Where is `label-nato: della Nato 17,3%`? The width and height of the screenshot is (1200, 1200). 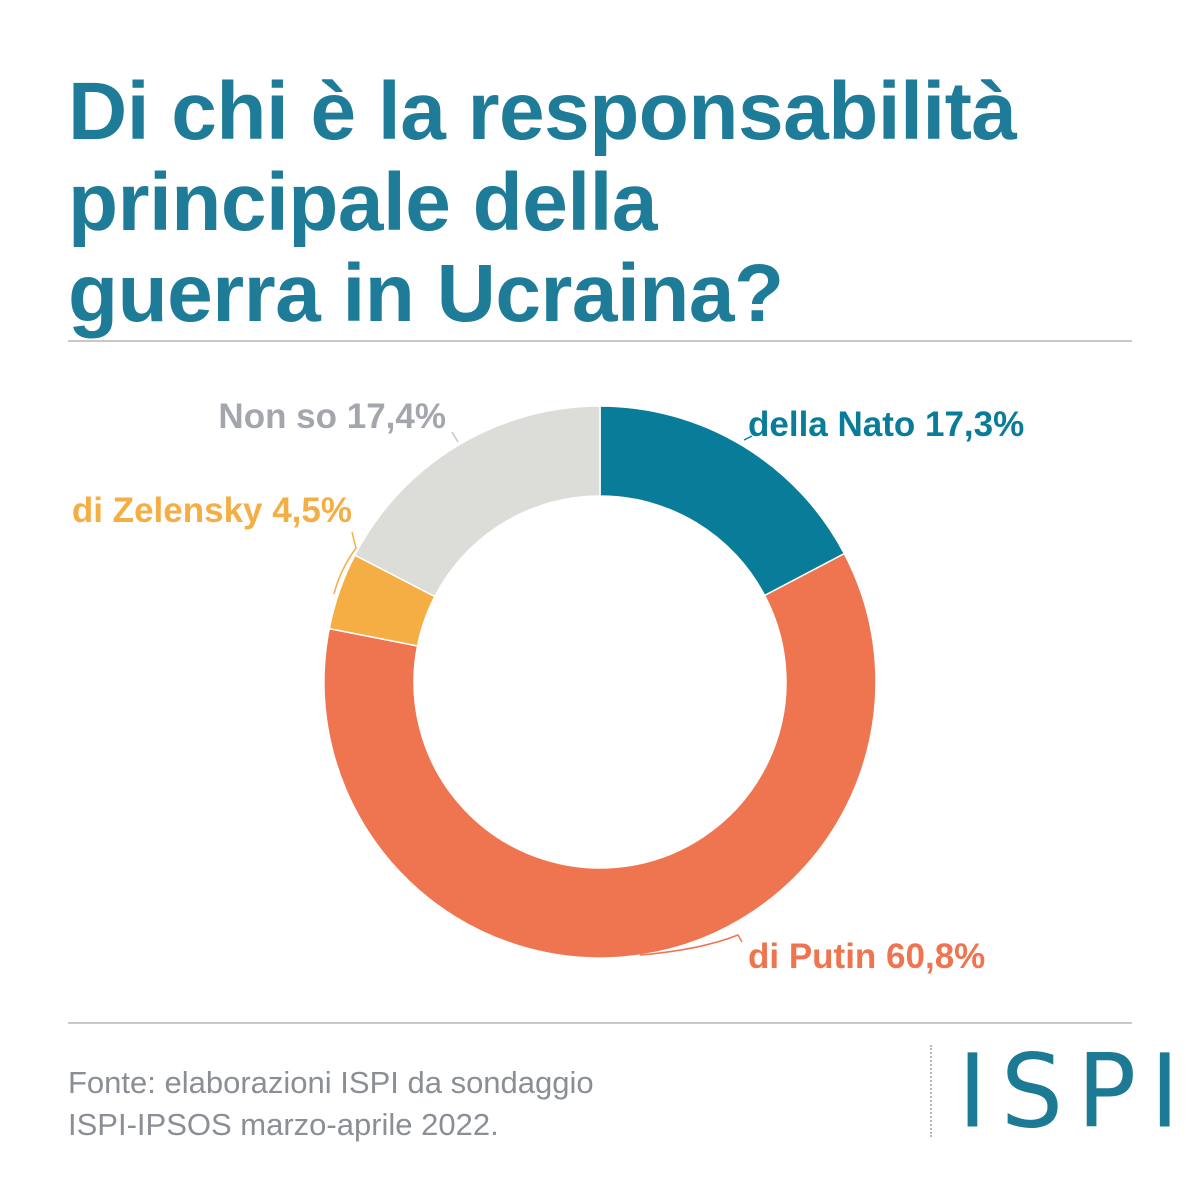
label-nato: della Nato 17,3% is located at coordinates (886, 424).